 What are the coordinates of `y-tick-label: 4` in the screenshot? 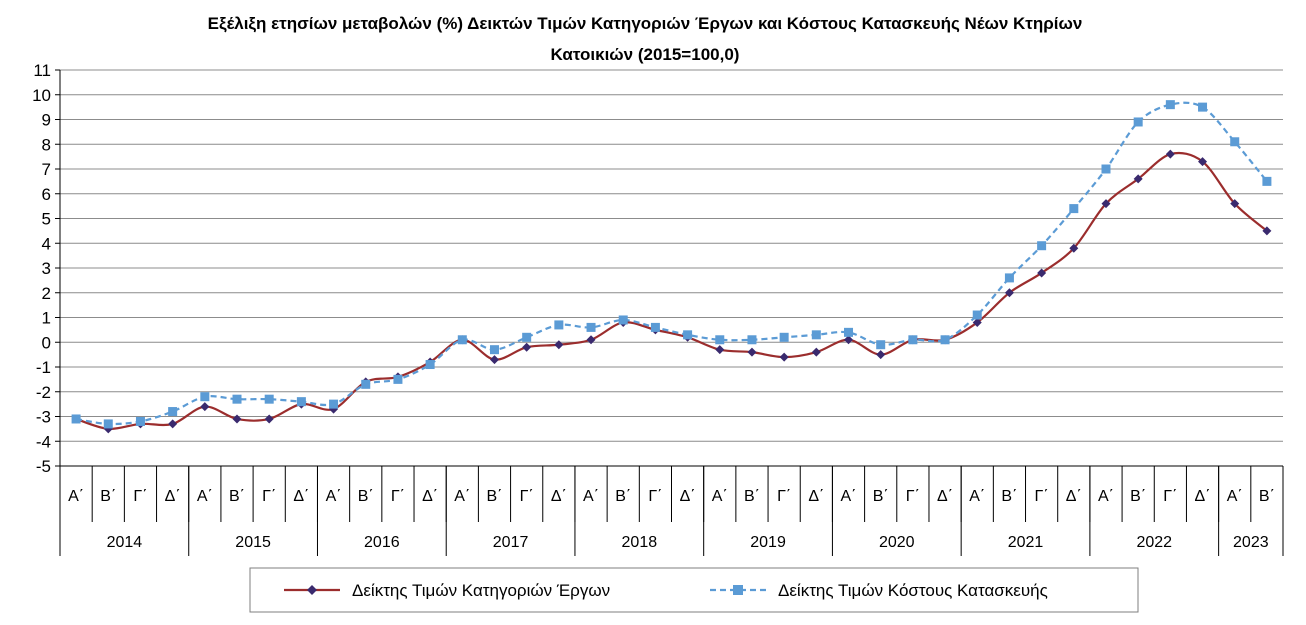 It's located at (46, 243).